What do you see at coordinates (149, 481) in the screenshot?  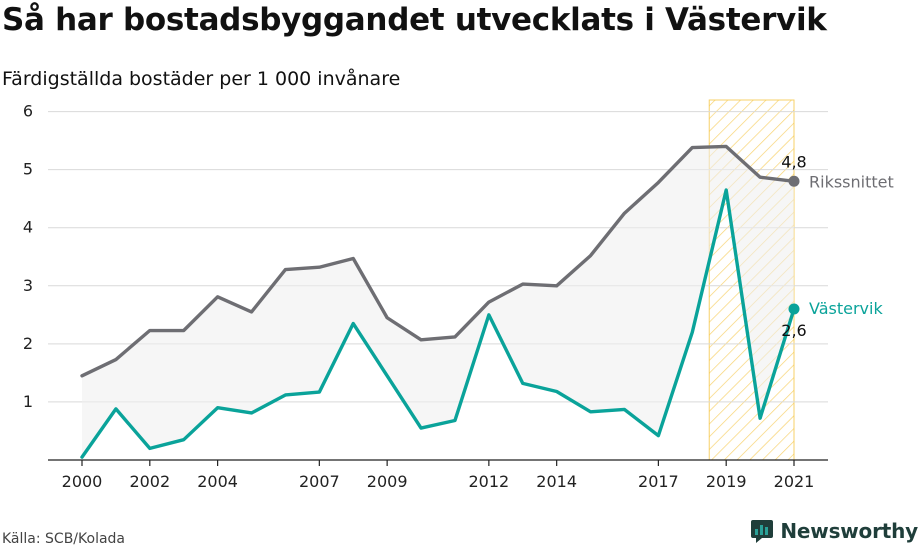 I see `x-tick-label: 2002` at bounding box center [149, 481].